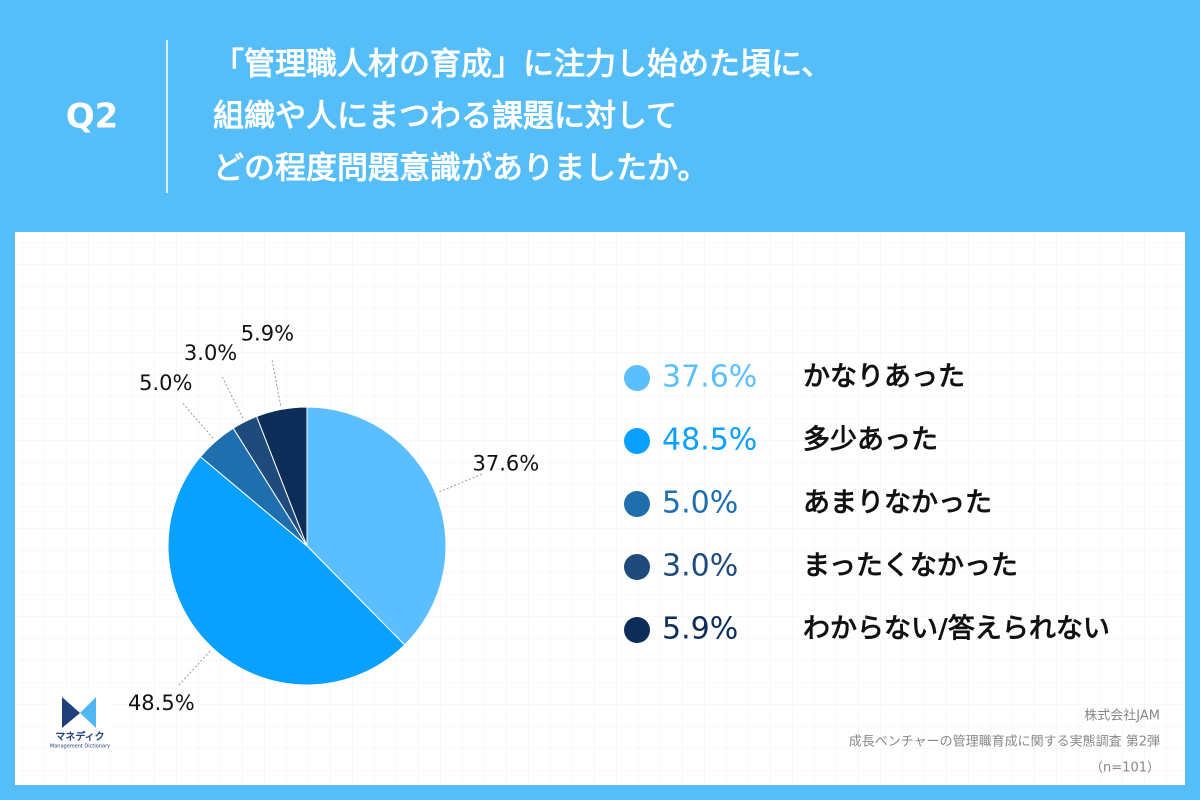 This screenshot has width=1200, height=800. What do you see at coordinates (165, 383) in the screenshot?
I see `pie-label: 5.0%` at bounding box center [165, 383].